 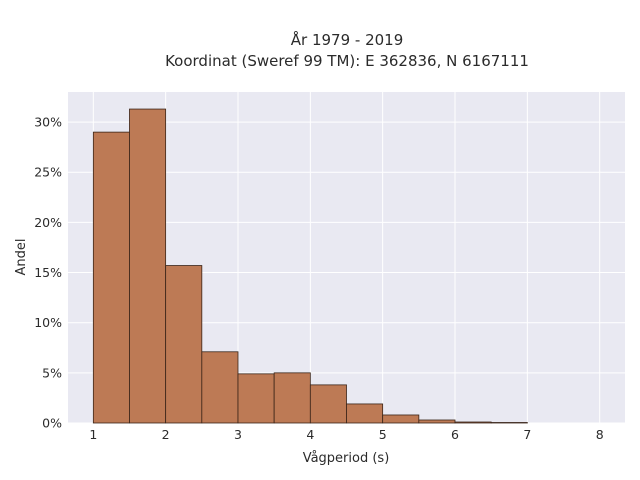 What do you see at coordinates (21, 257) in the screenshot?
I see `y-axis-label: Andel` at bounding box center [21, 257].